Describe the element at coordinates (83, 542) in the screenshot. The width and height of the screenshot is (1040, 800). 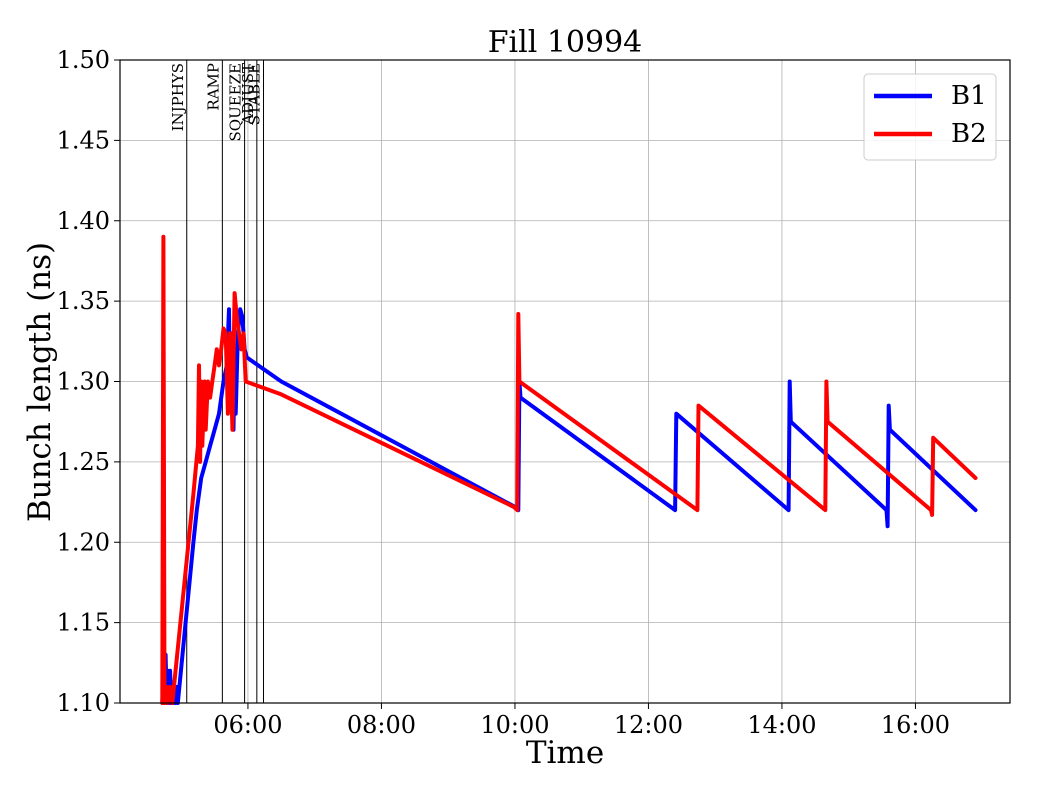
I see `y-tick-label: 1.20` at that location.